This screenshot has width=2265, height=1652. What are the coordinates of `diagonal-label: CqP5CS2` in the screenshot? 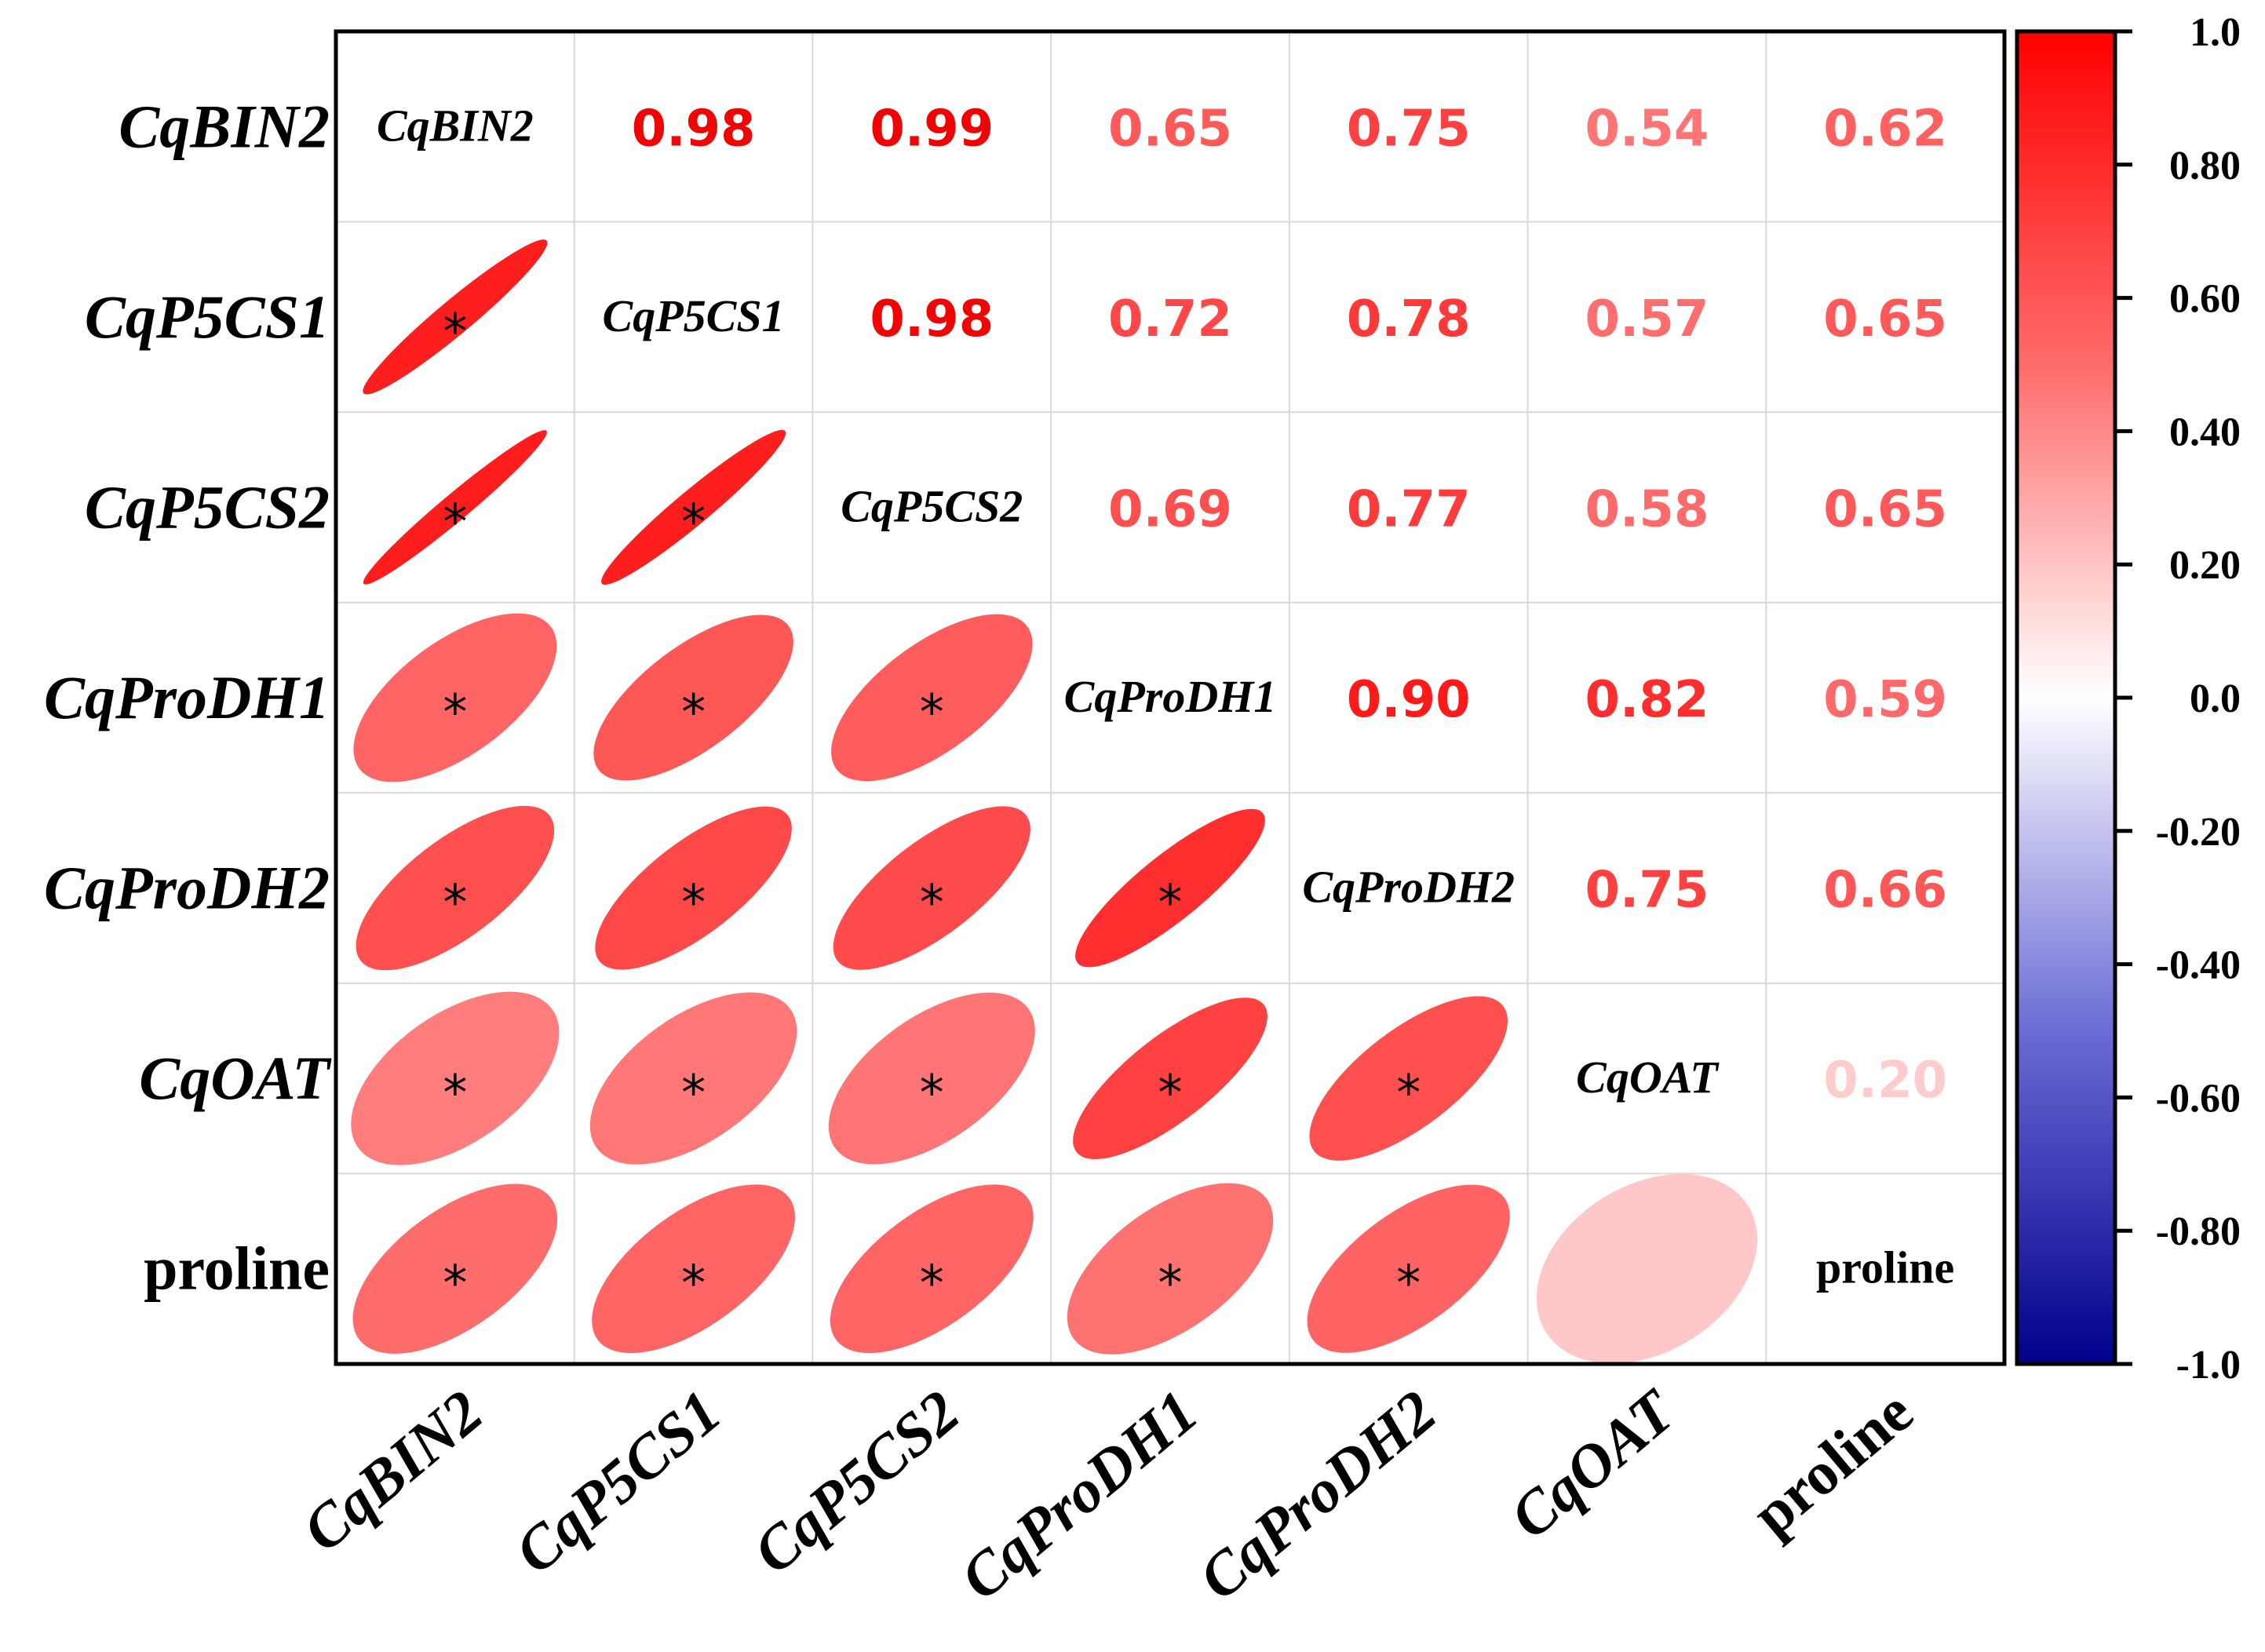 It's located at (932, 505).